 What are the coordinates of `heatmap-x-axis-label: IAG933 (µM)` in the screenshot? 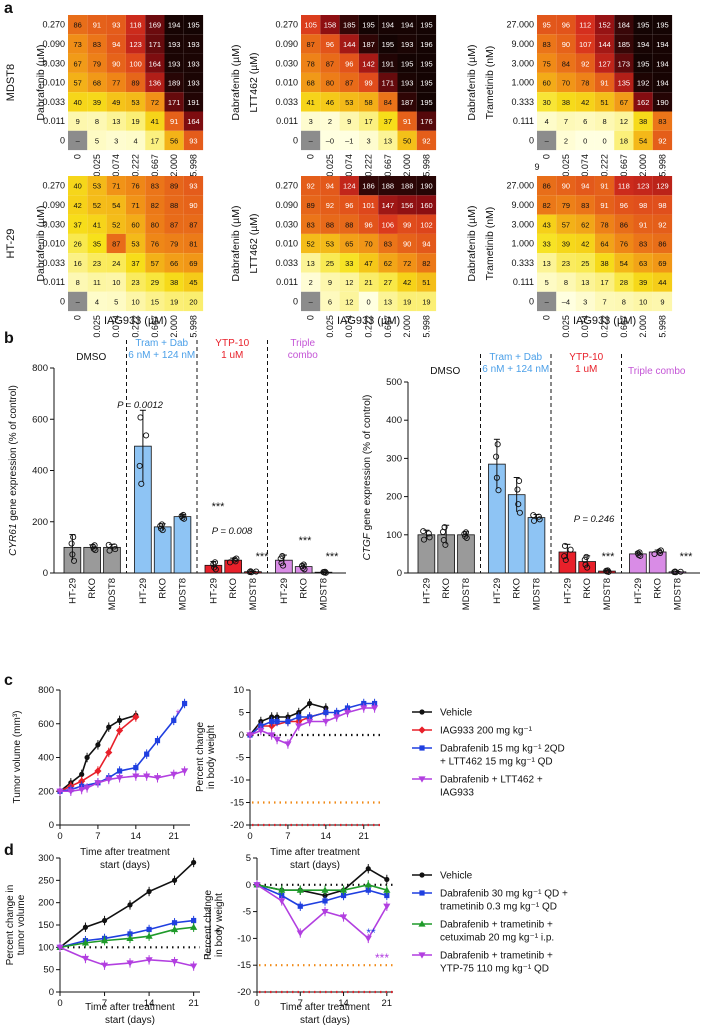 It's located at (135, 321).